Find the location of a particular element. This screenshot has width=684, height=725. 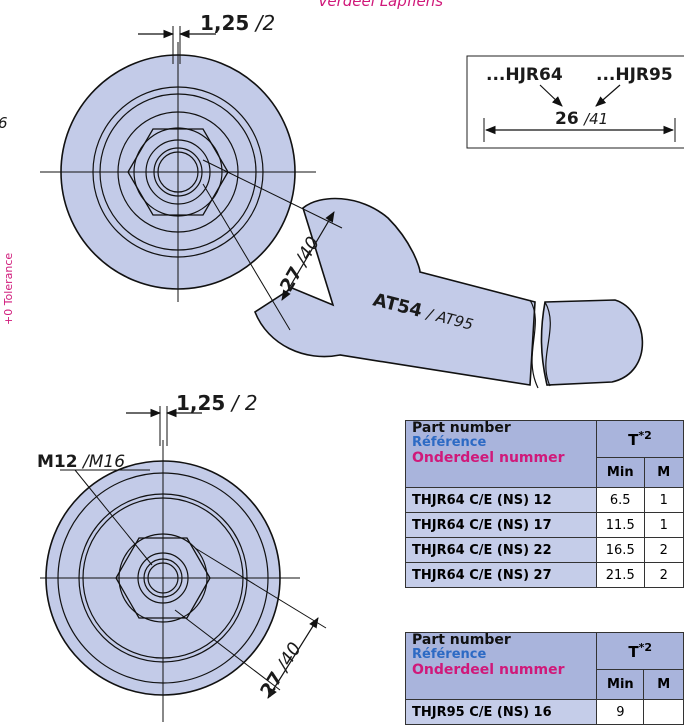

thread-alt-label: /M16 is located at coordinates (103, 462).